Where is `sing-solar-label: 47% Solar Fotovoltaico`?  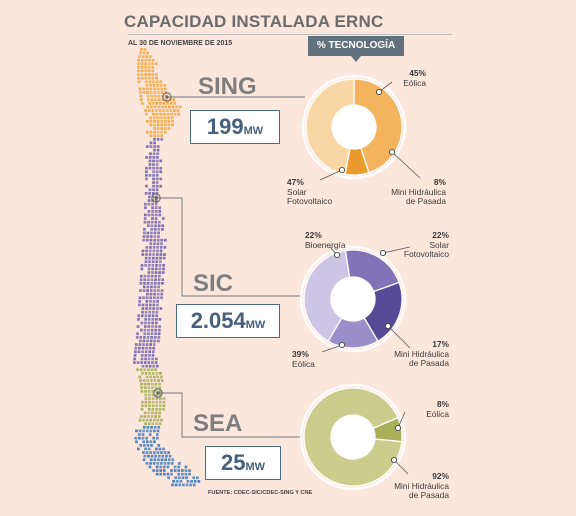 sing-solar-label: 47% Solar Fotovoltaico is located at coordinates (310, 191).